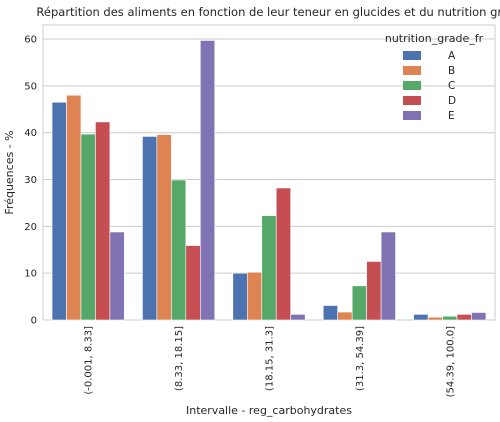 Image resolution: width=500 pixels, height=422 pixels. I want to click on x-tick-label: (31.3, 54.39], so click(360, 358).